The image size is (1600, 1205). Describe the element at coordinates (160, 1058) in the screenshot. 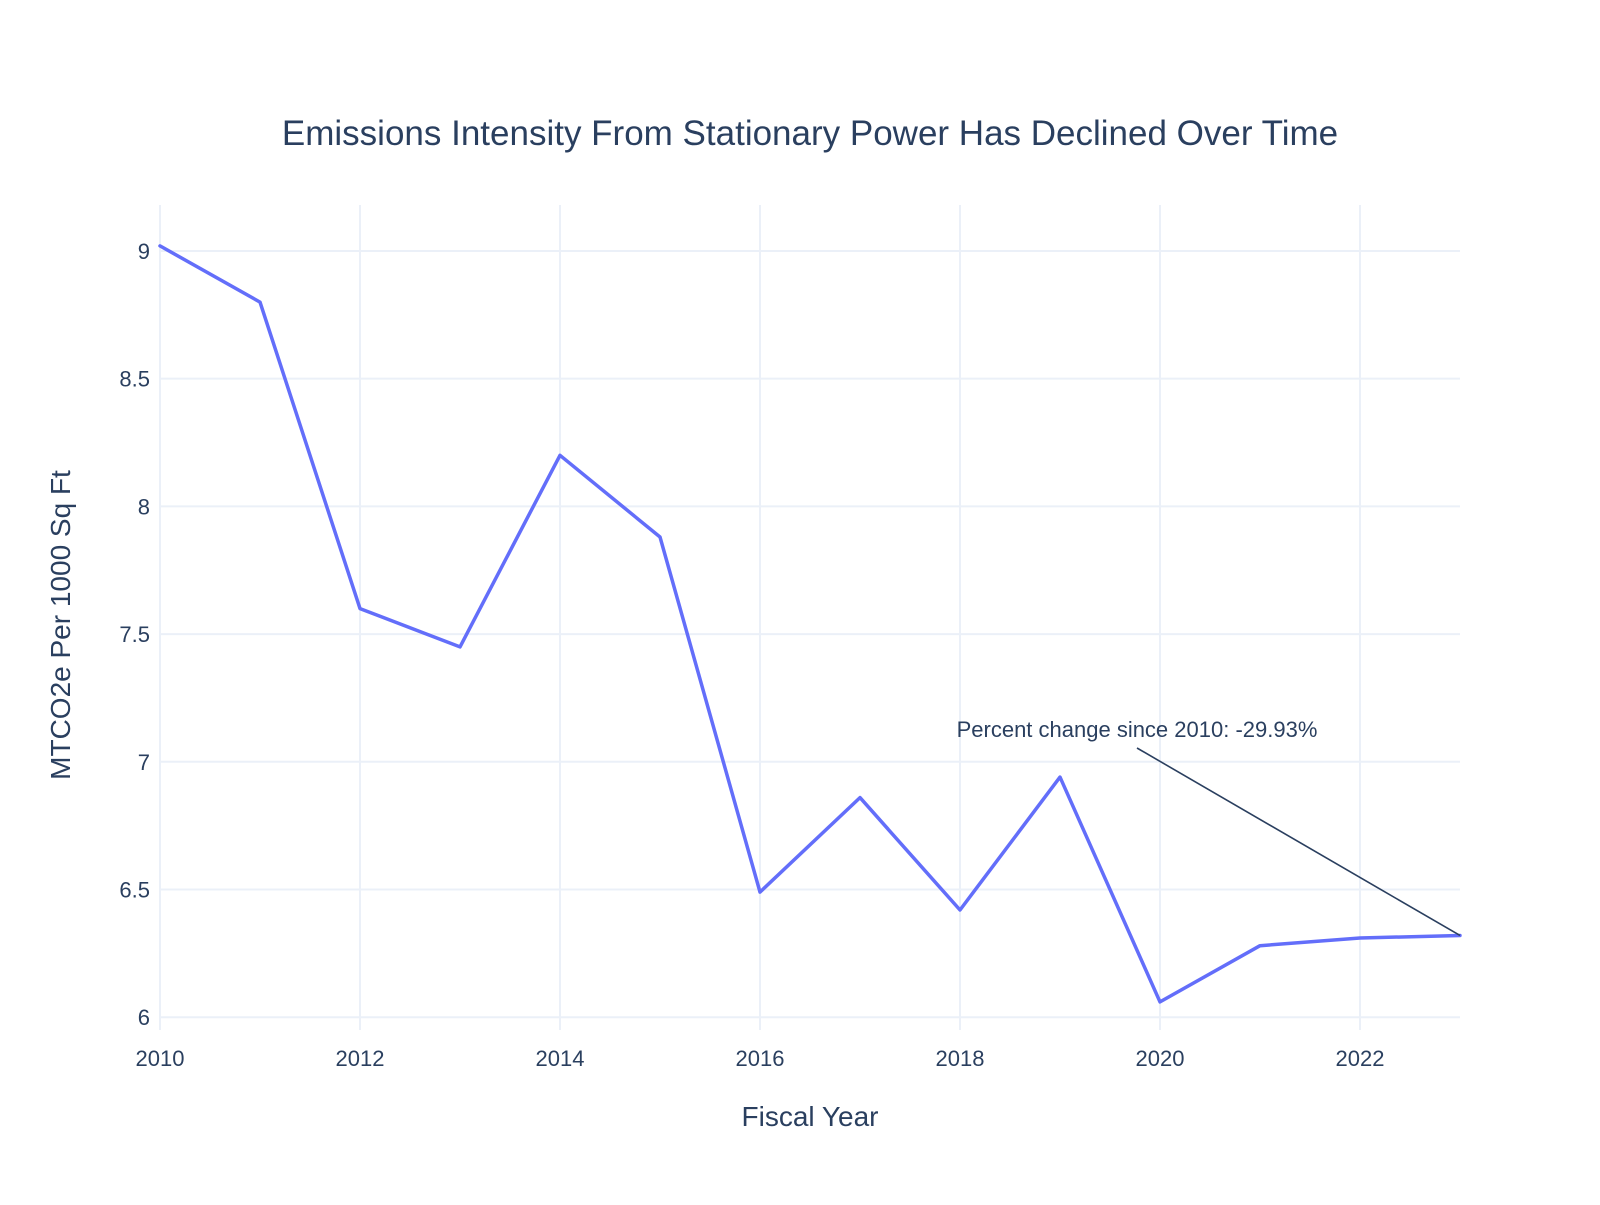

I see `x-tick-label: 2010` at that location.